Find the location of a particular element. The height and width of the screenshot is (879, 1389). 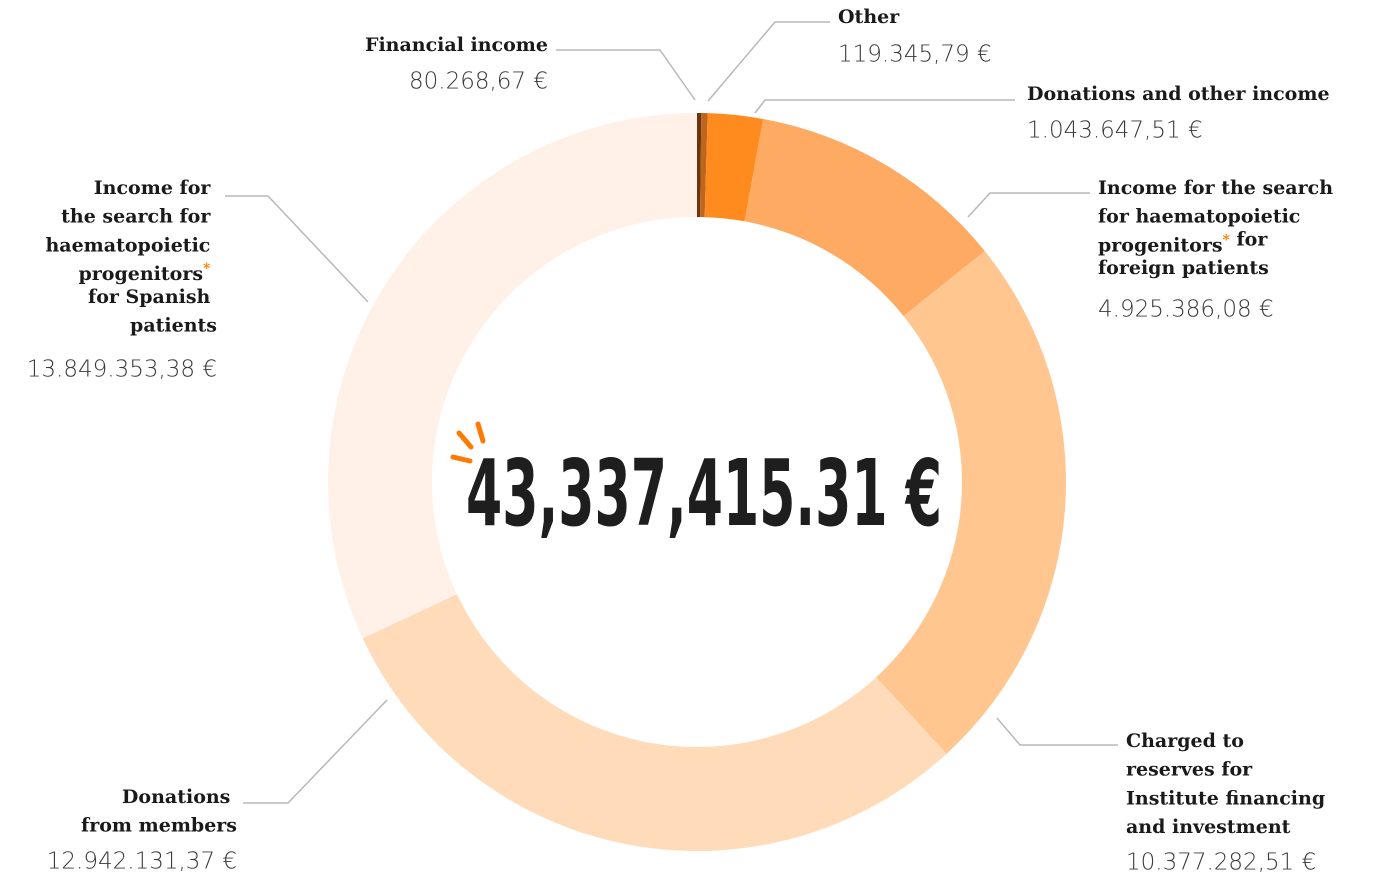

value-label: 12.942.131,37 € is located at coordinates (142, 862).